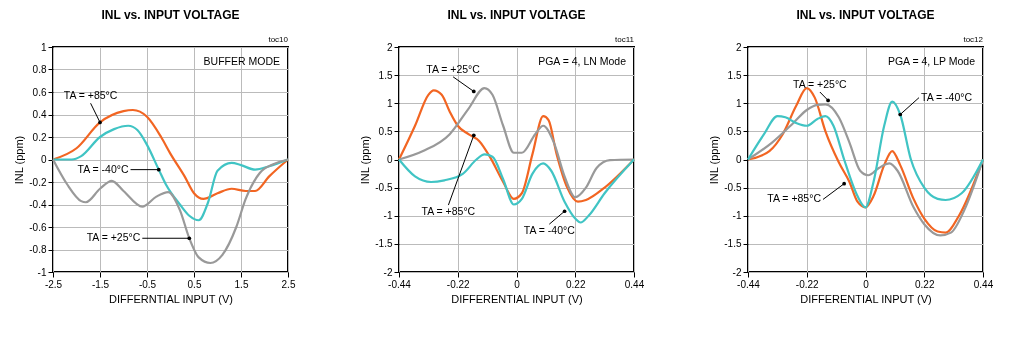 This screenshot has width=1021, height=351. What do you see at coordinates (625, 39) in the screenshot?
I see `text: toc11` at bounding box center [625, 39].